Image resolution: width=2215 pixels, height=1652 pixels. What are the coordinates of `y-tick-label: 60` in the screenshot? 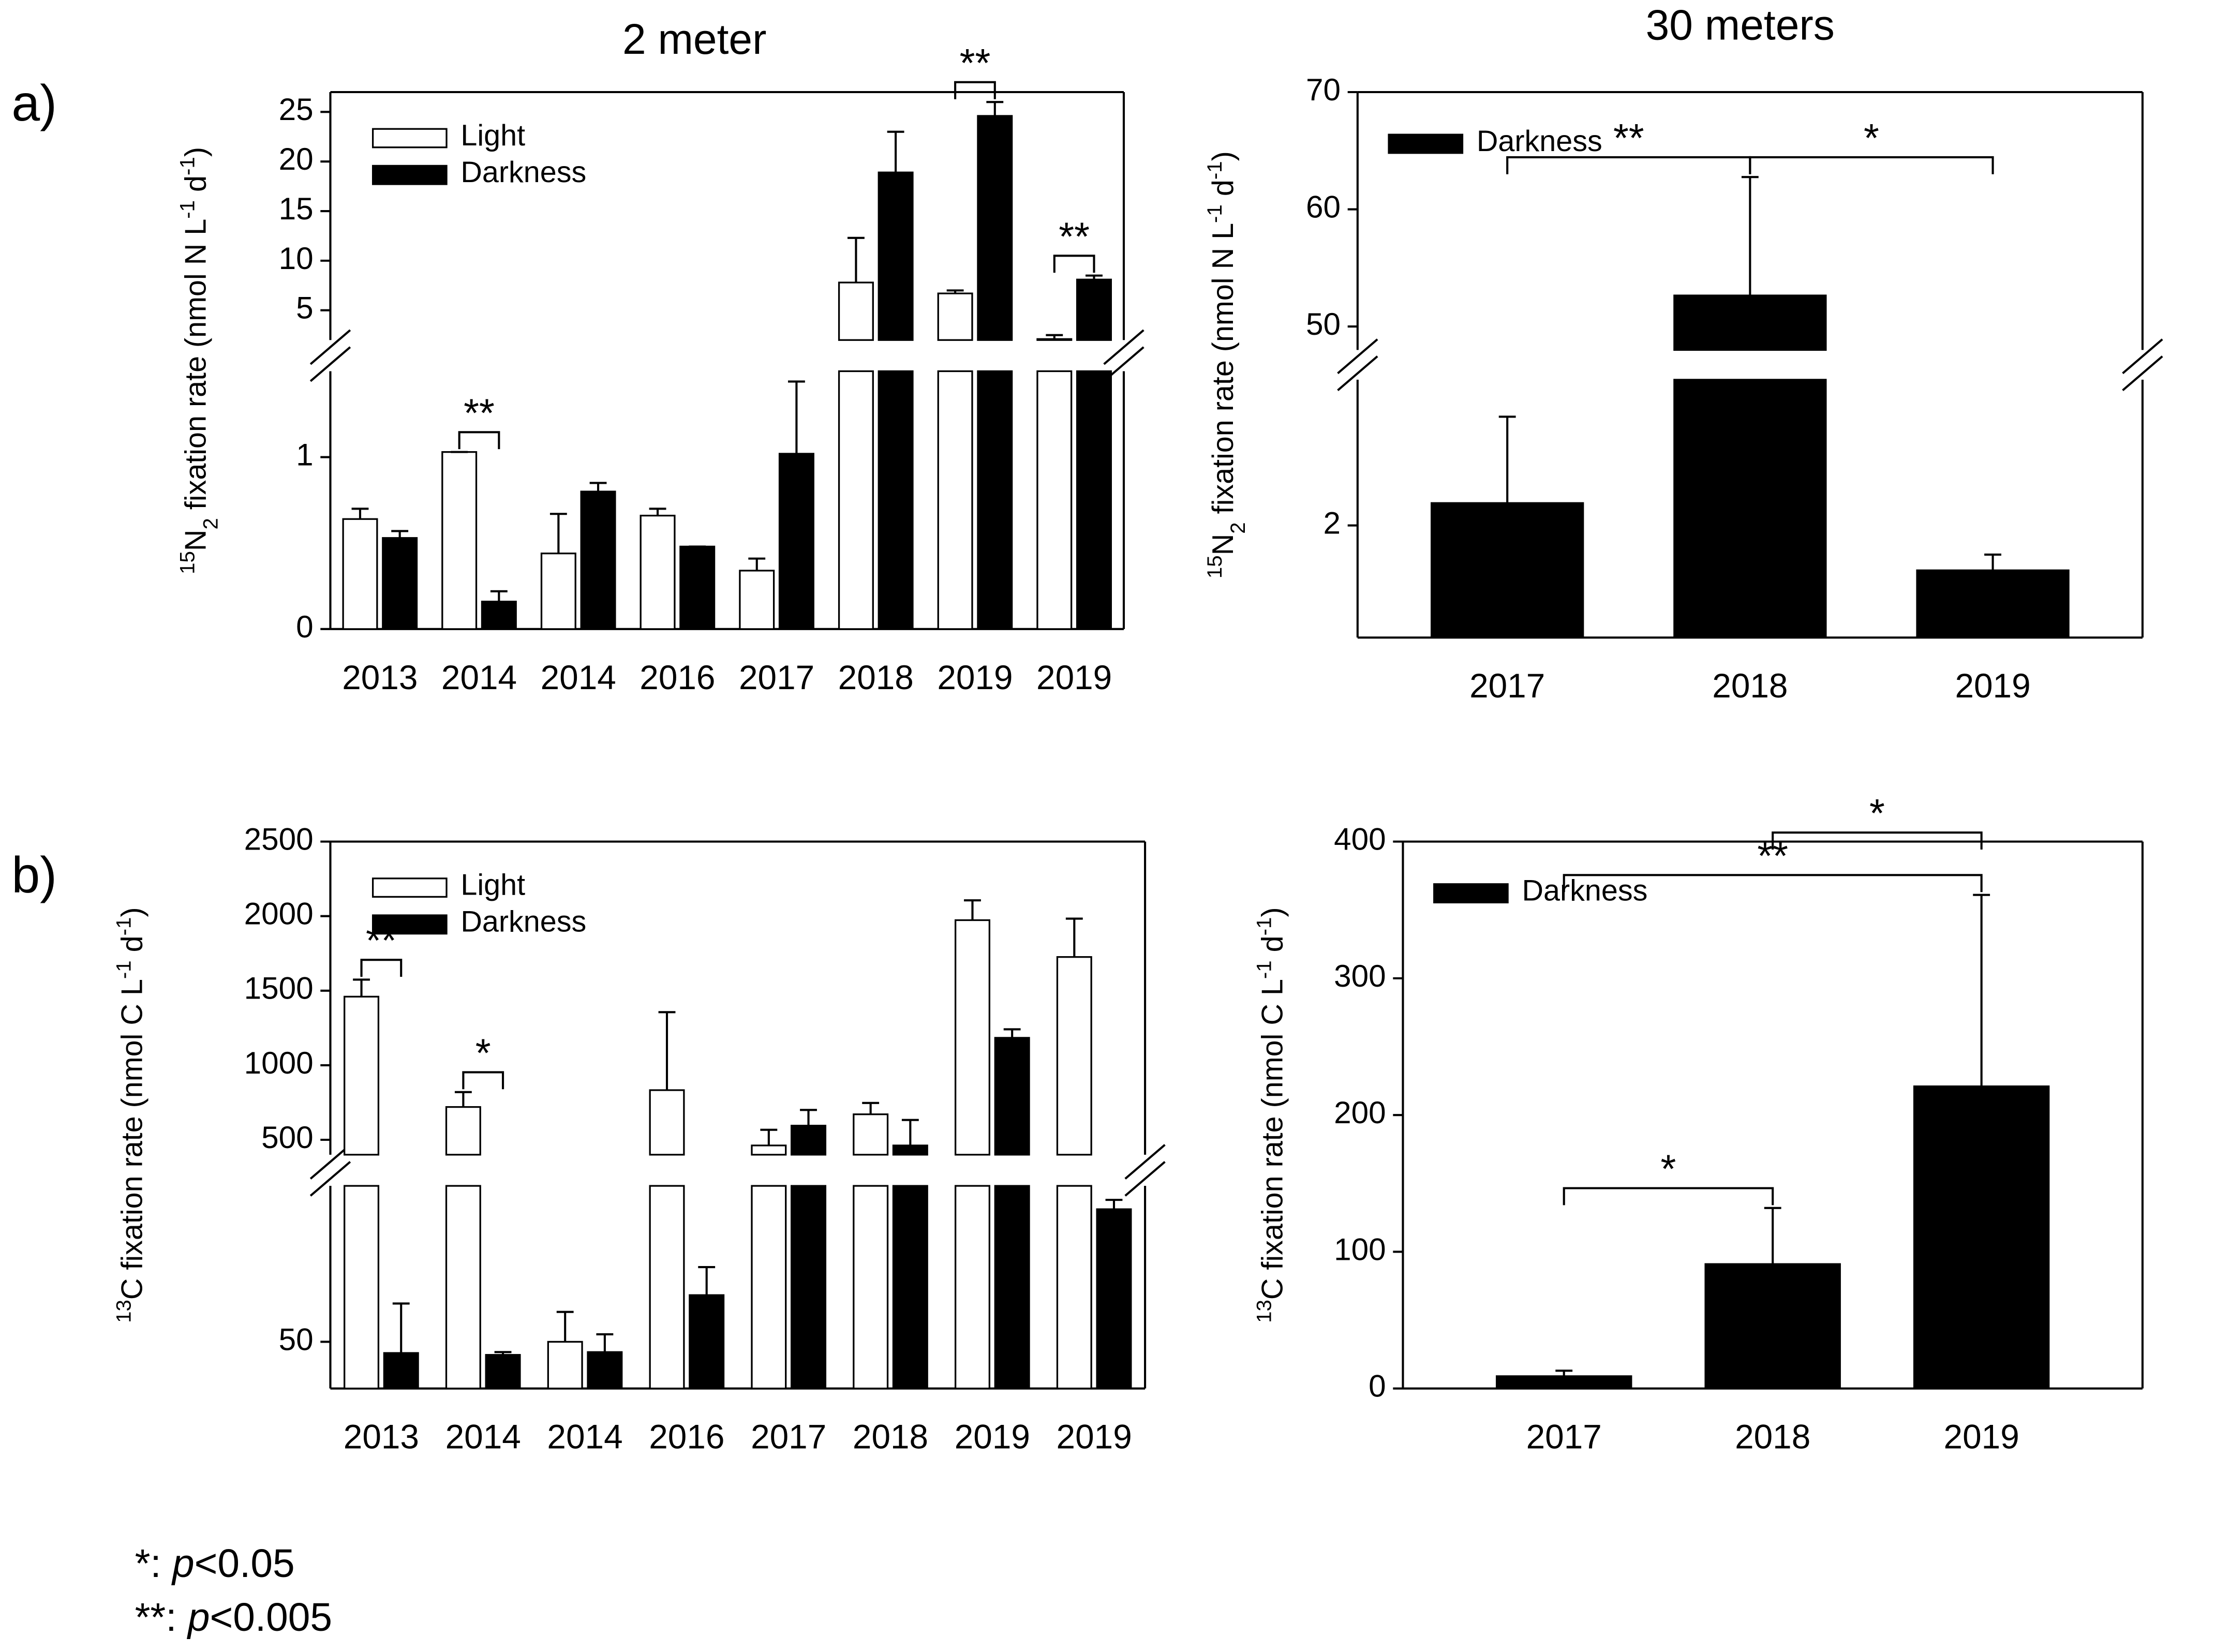 It's located at (1323, 207).